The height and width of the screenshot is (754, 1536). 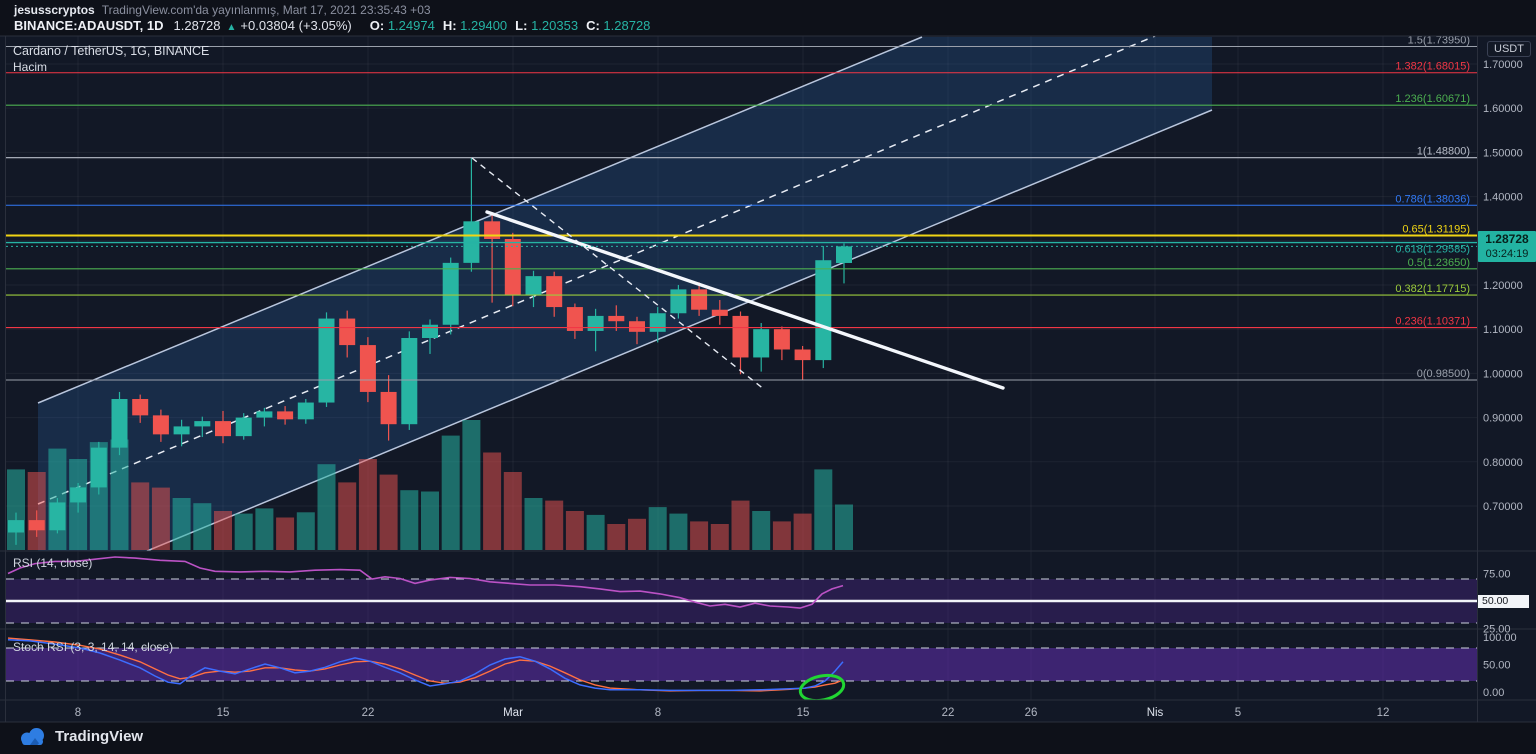 What do you see at coordinates (1497, 666) in the screenshot?
I see `stoch-tick-label: 50.00` at bounding box center [1497, 666].